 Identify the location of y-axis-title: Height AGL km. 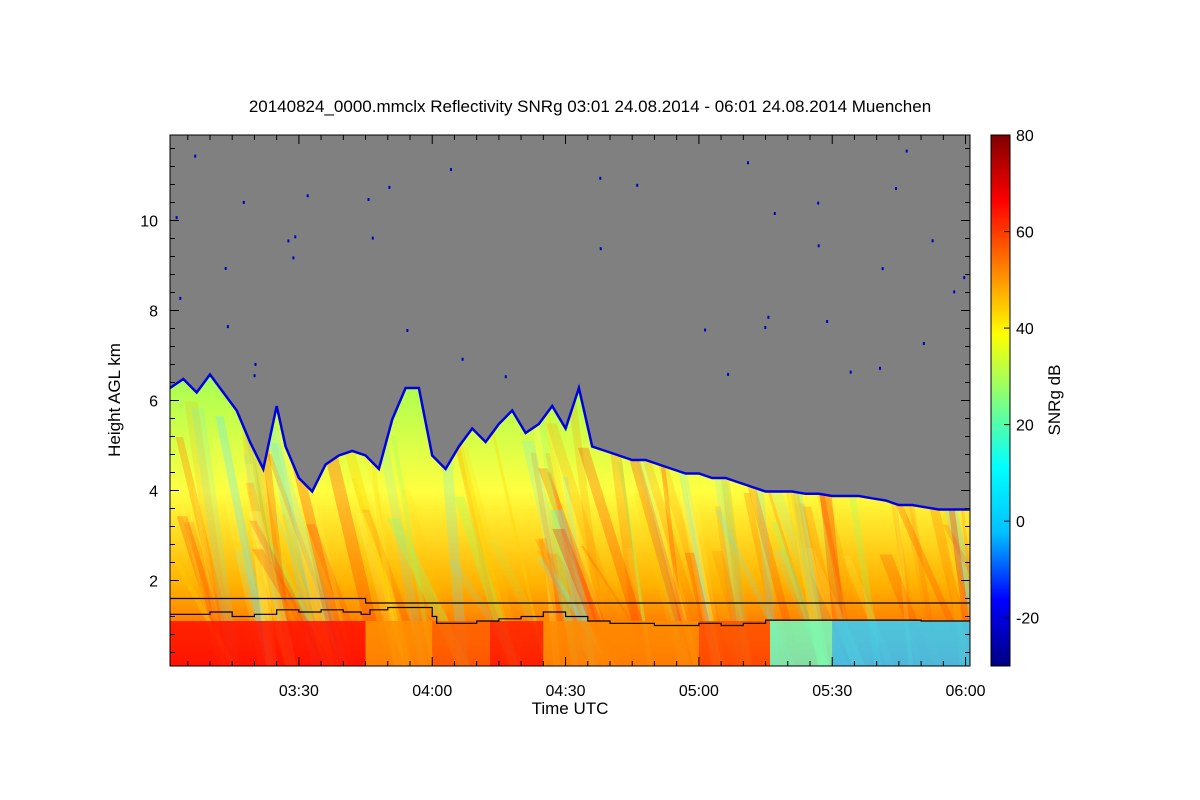
(114, 400).